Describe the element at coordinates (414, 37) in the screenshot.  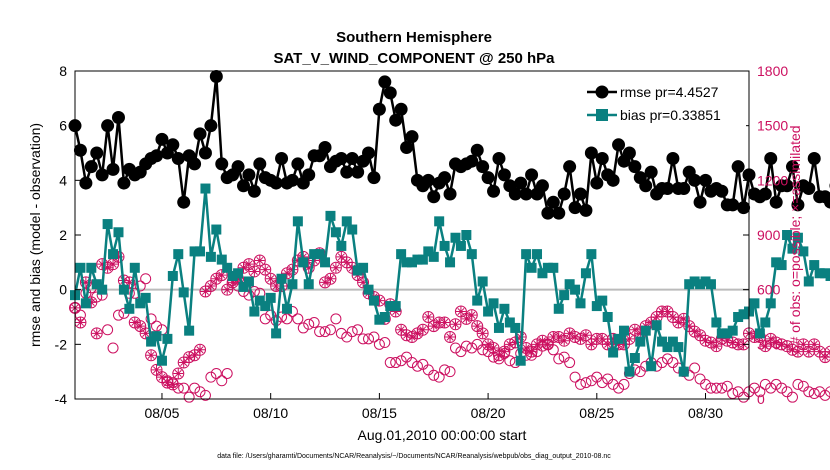
I see `chart-title: Southern Hemisphere` at that location.